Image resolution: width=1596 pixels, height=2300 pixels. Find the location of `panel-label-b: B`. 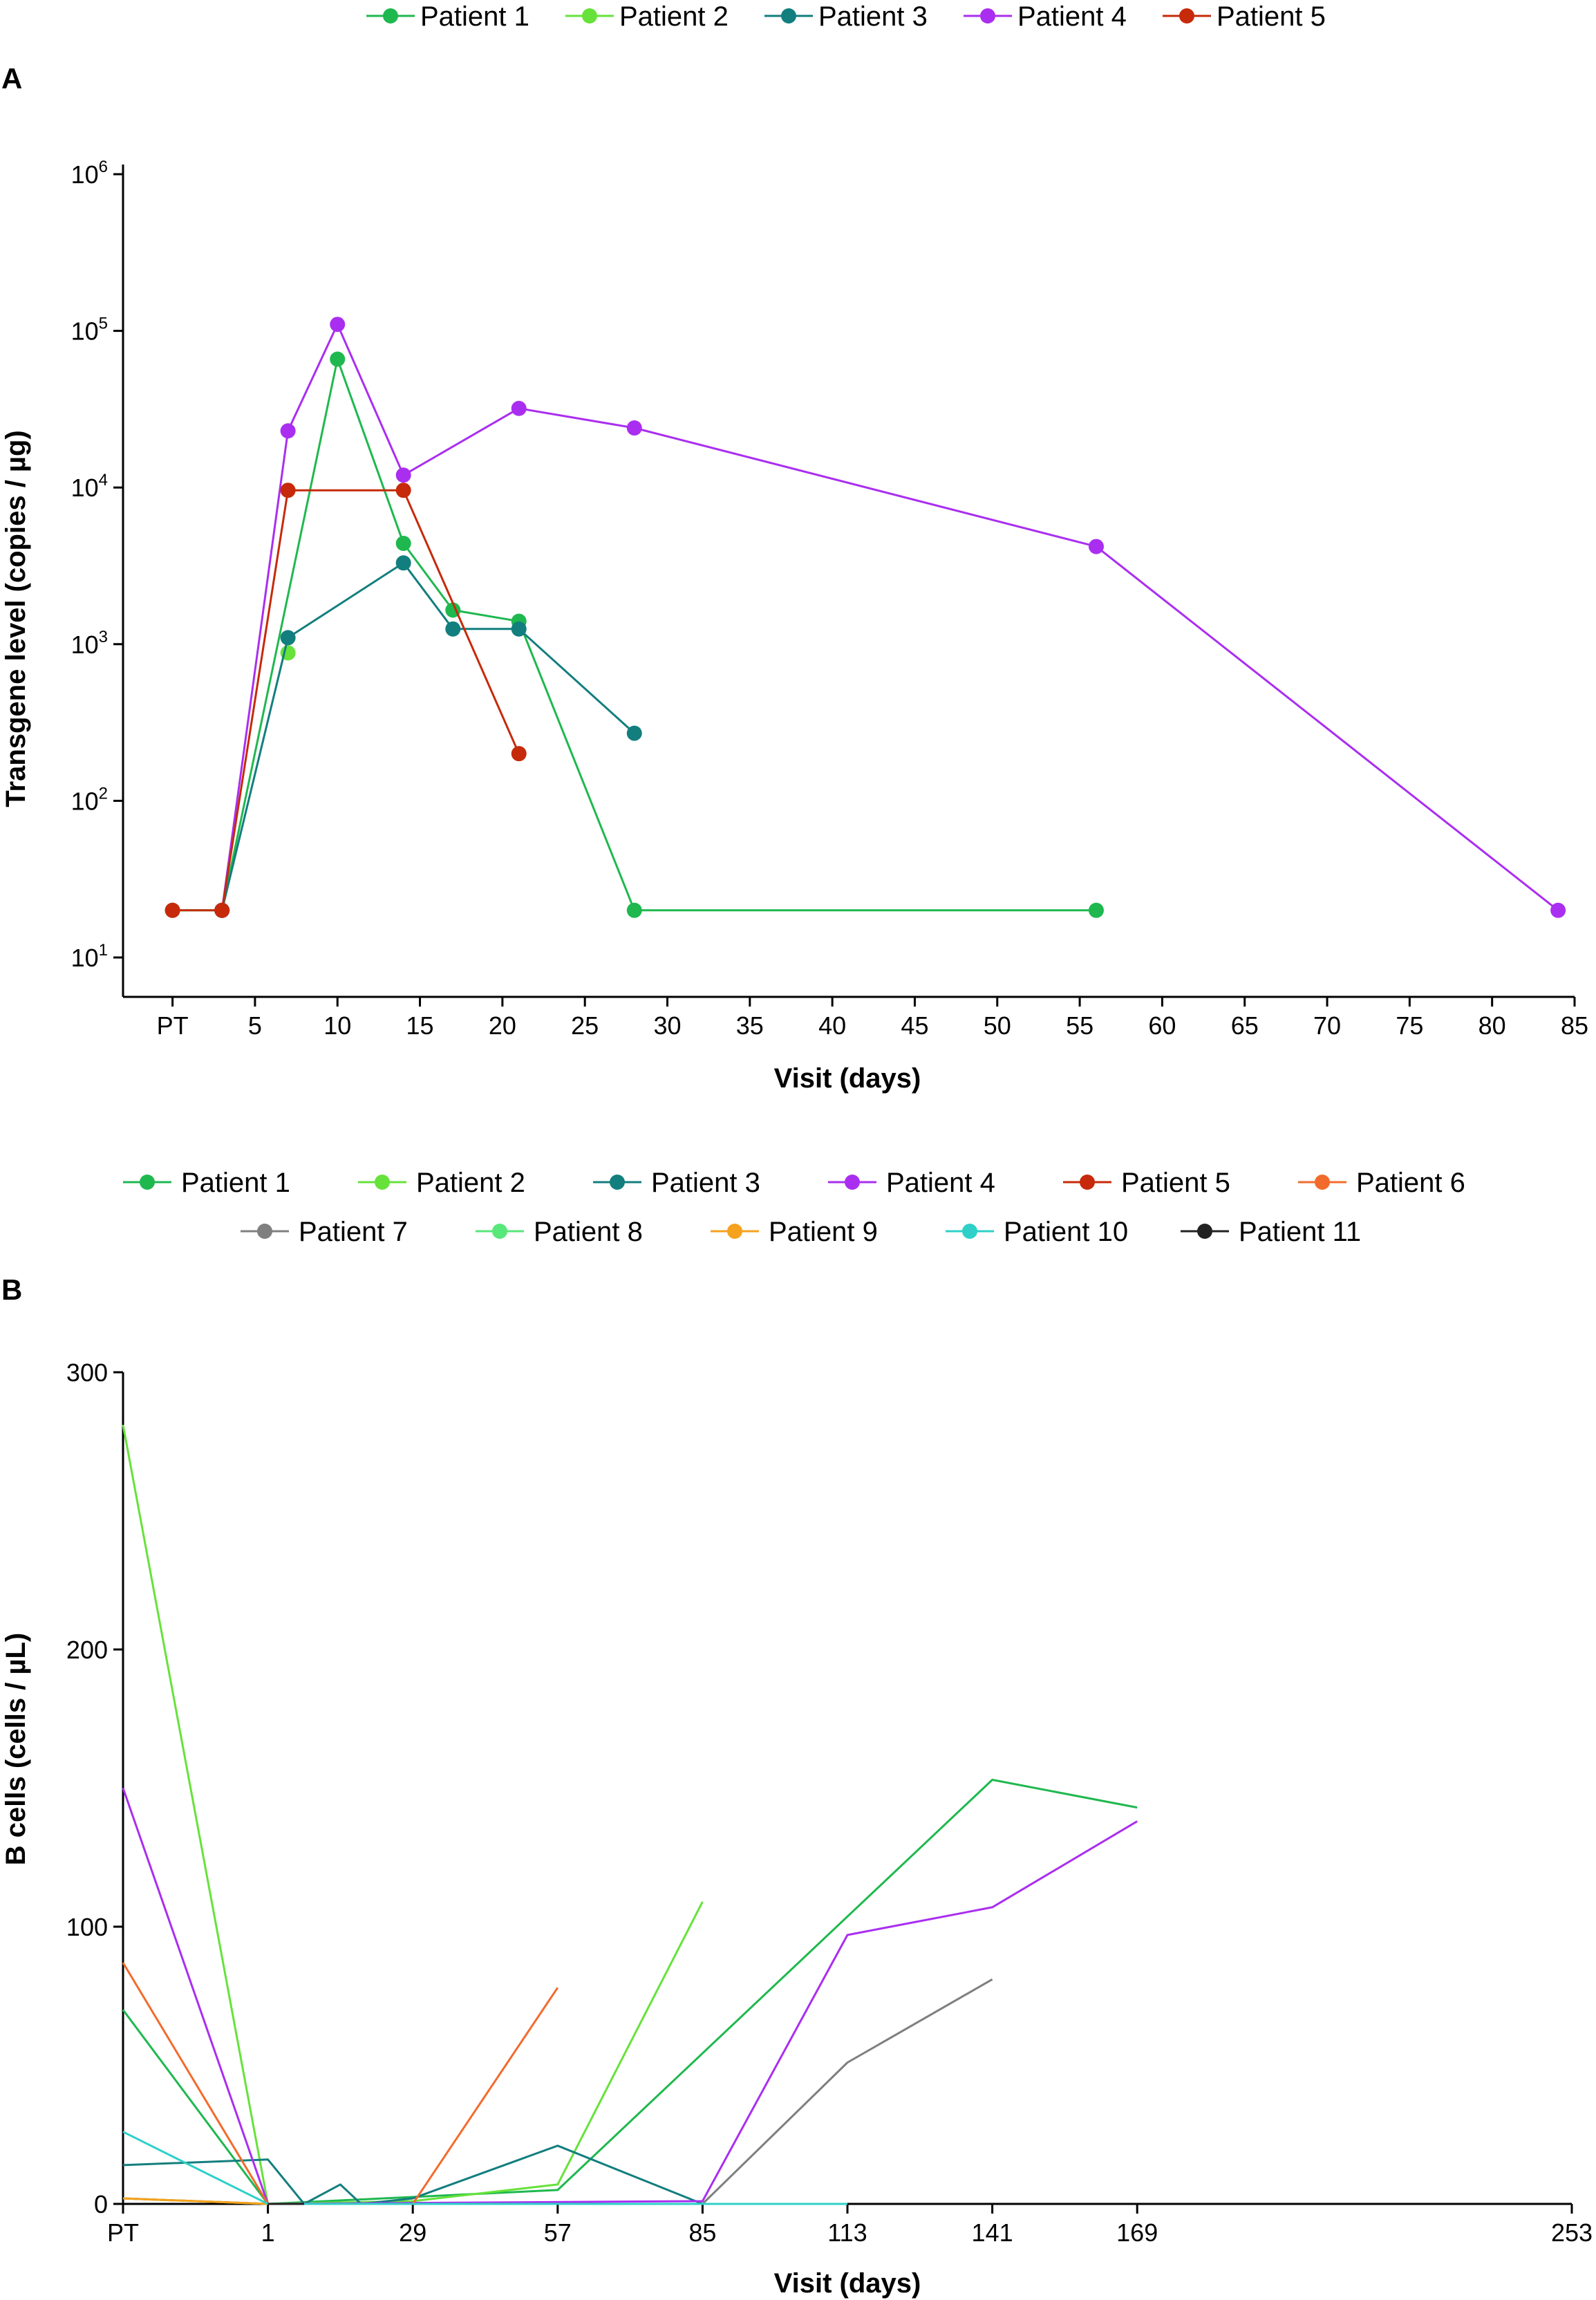

panel-label-b: B is located at coordinates (11, 1290).